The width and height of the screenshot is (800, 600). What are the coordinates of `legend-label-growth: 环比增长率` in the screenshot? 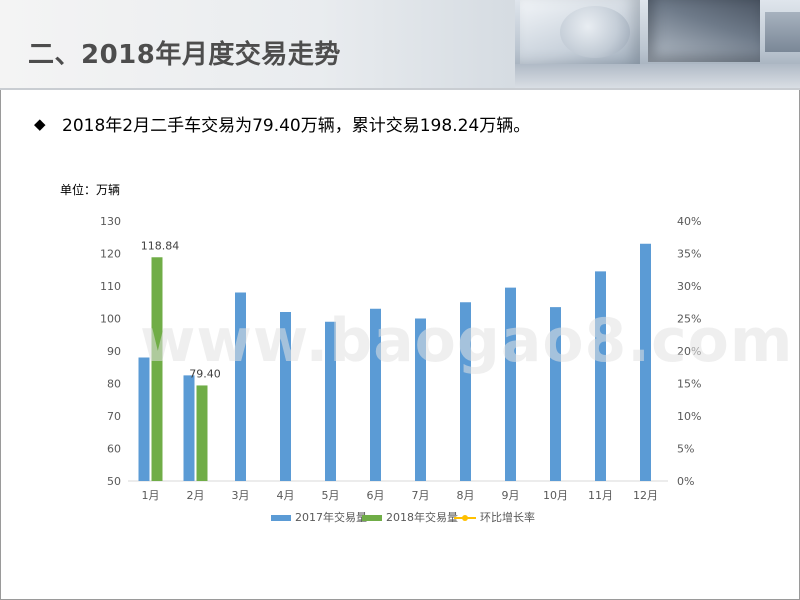 It's located at (507, 517).